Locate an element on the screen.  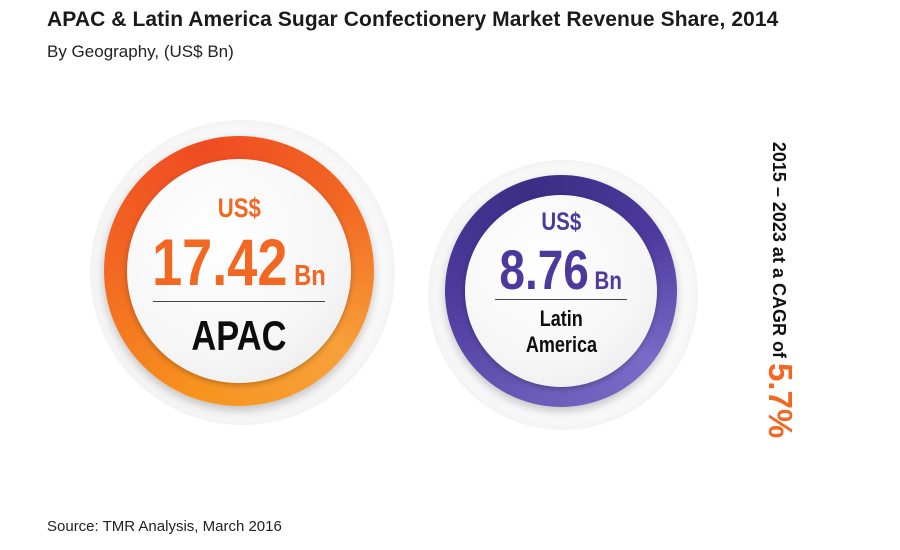
latam-label-line1: Latin is located at coordinates (561, 318).